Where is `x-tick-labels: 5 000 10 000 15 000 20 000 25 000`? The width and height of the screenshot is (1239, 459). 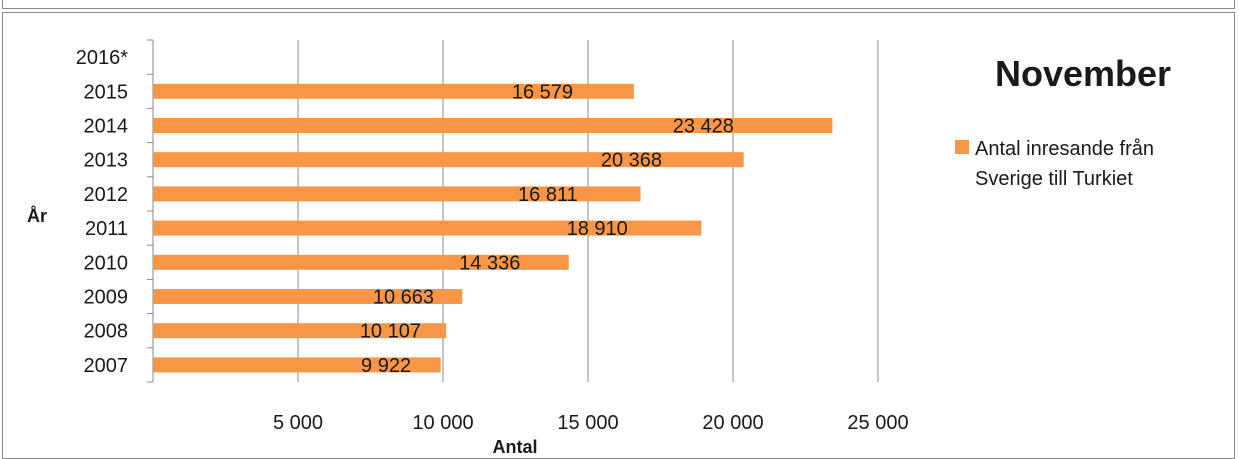 x-tick-labels: 5 000 10 000 15 000 20 000 25 000 is located at coordinates (591, 423).